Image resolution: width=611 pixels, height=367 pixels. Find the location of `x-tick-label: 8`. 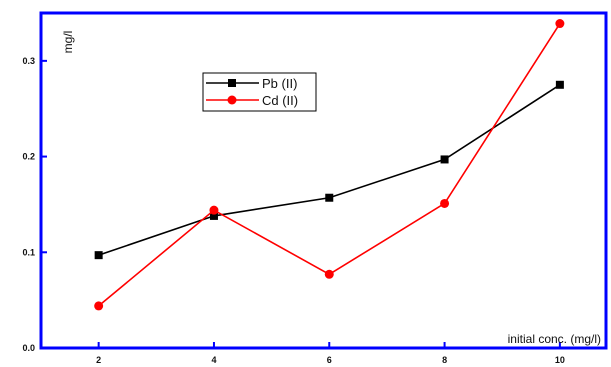

x-tick-label: 8 is located at coordinates (444, 360).